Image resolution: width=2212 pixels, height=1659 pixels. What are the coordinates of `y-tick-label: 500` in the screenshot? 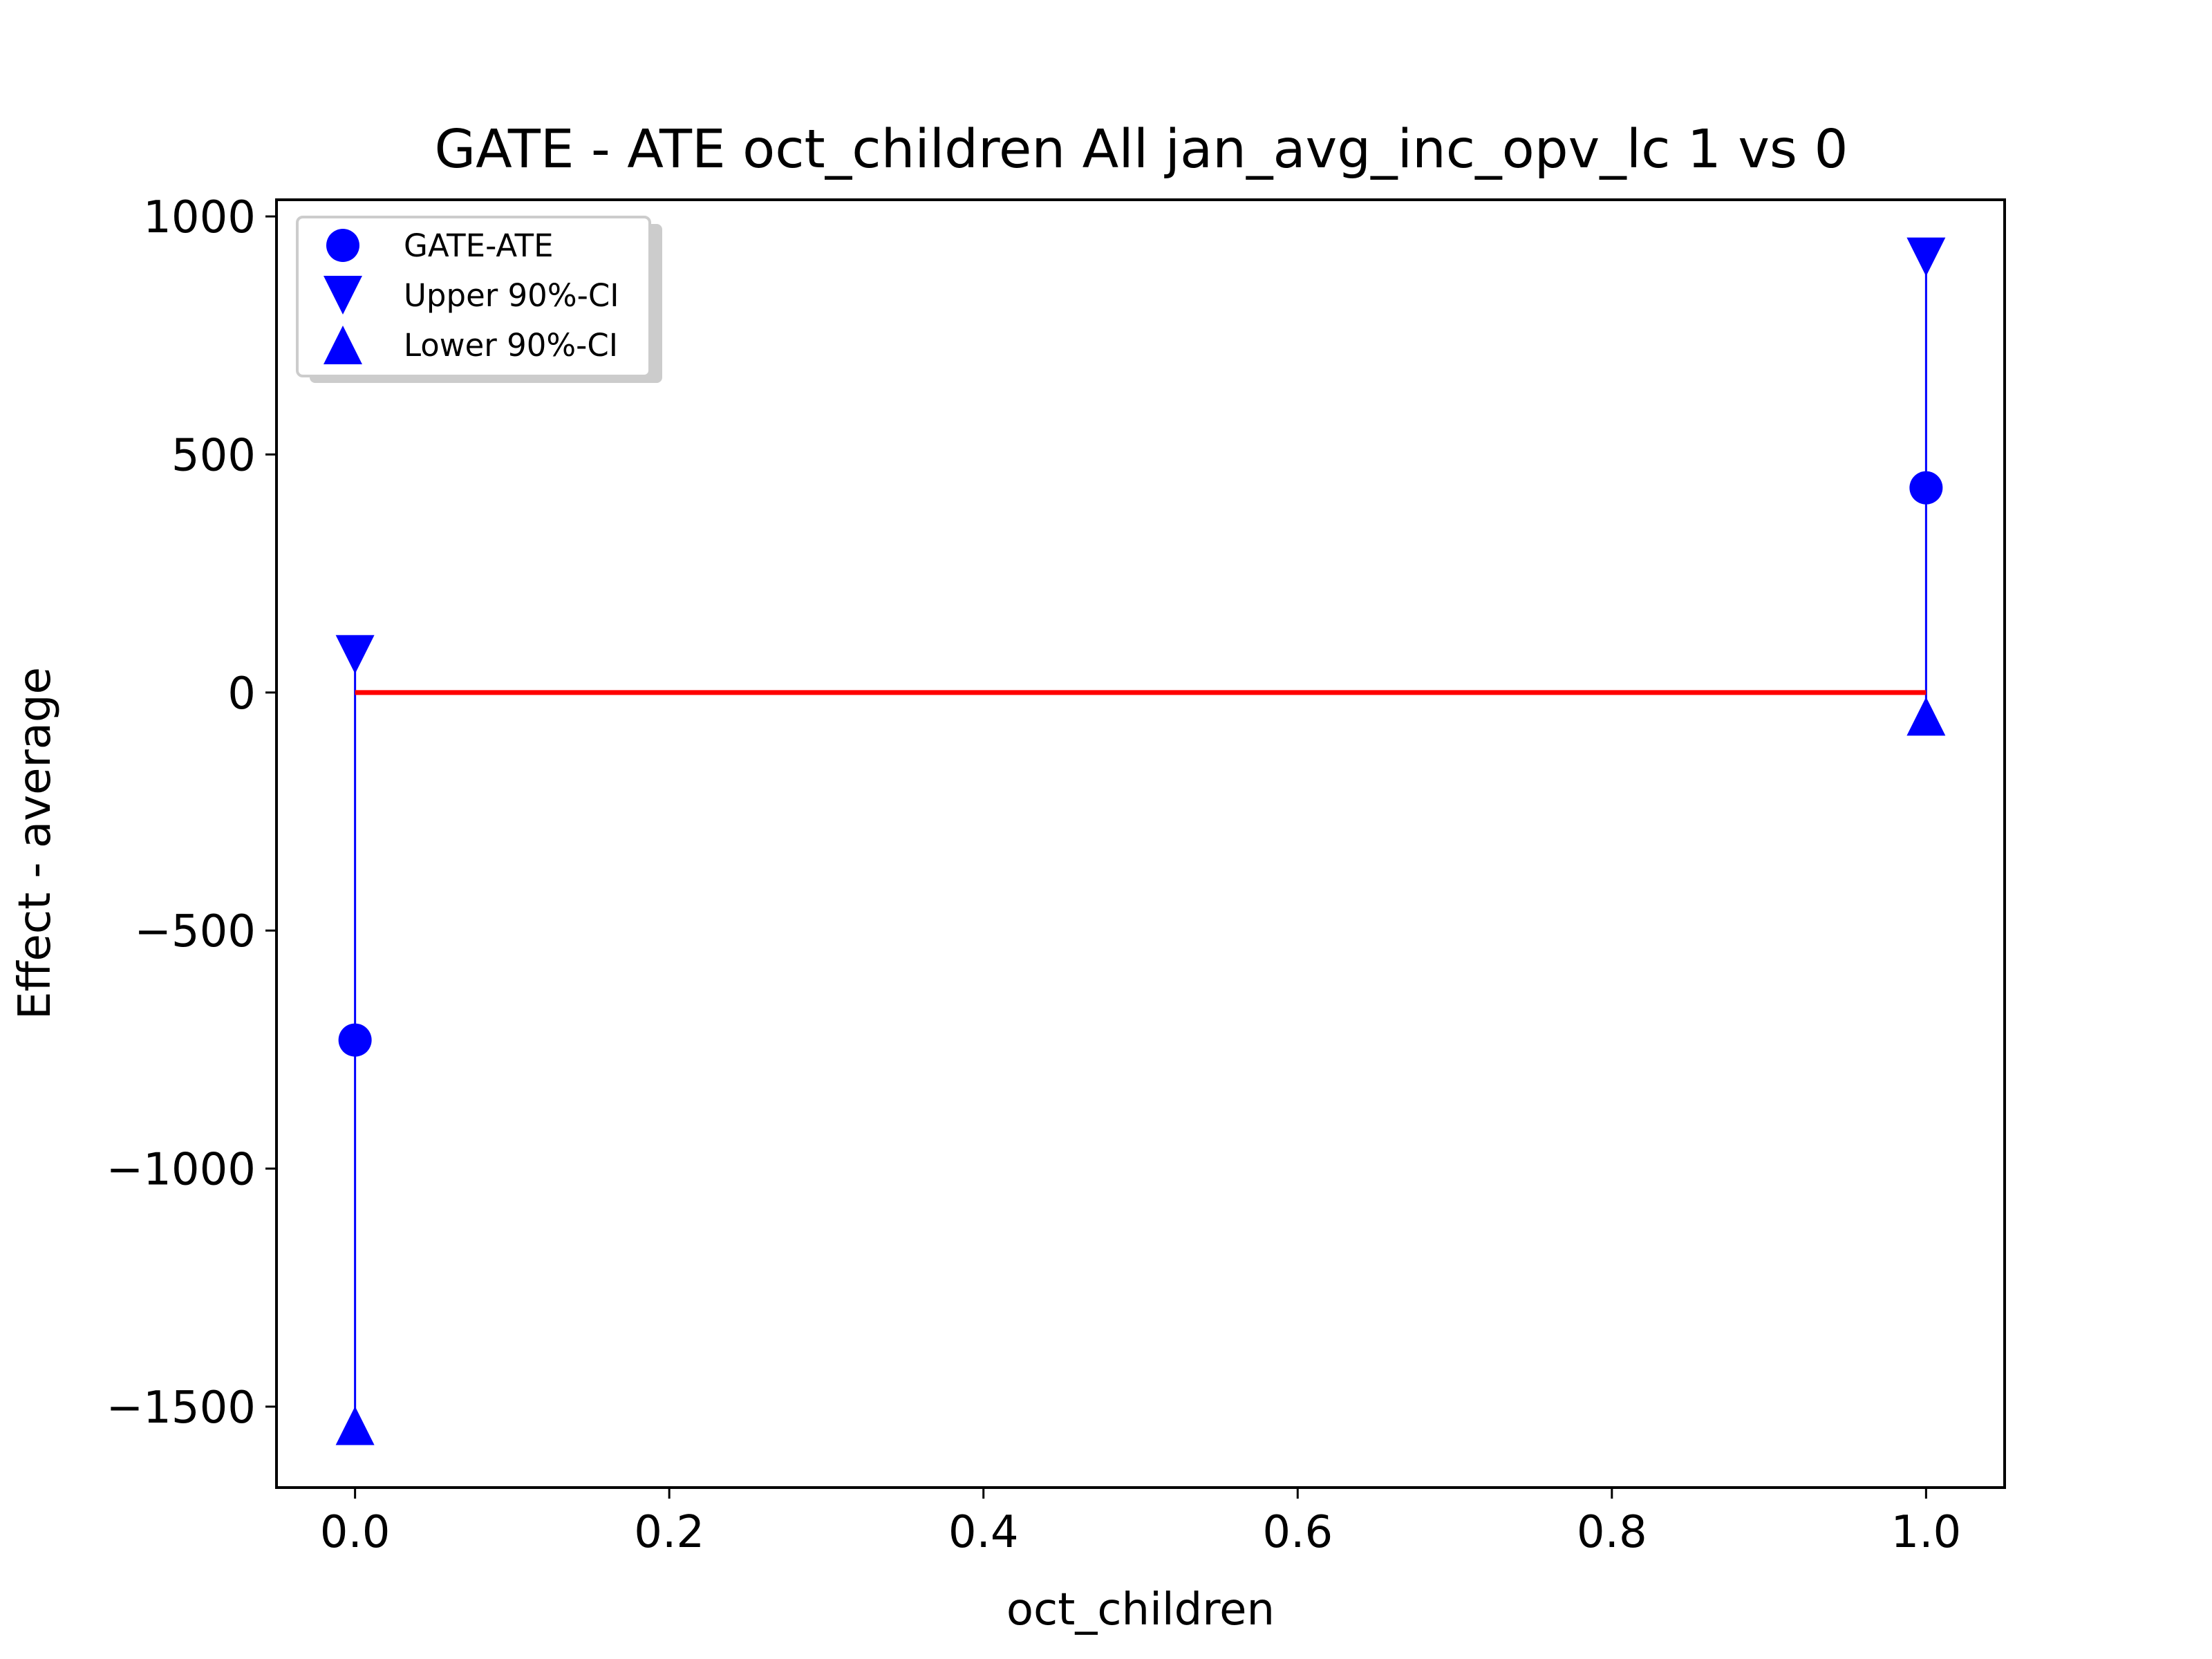 It's located at (214, 455).